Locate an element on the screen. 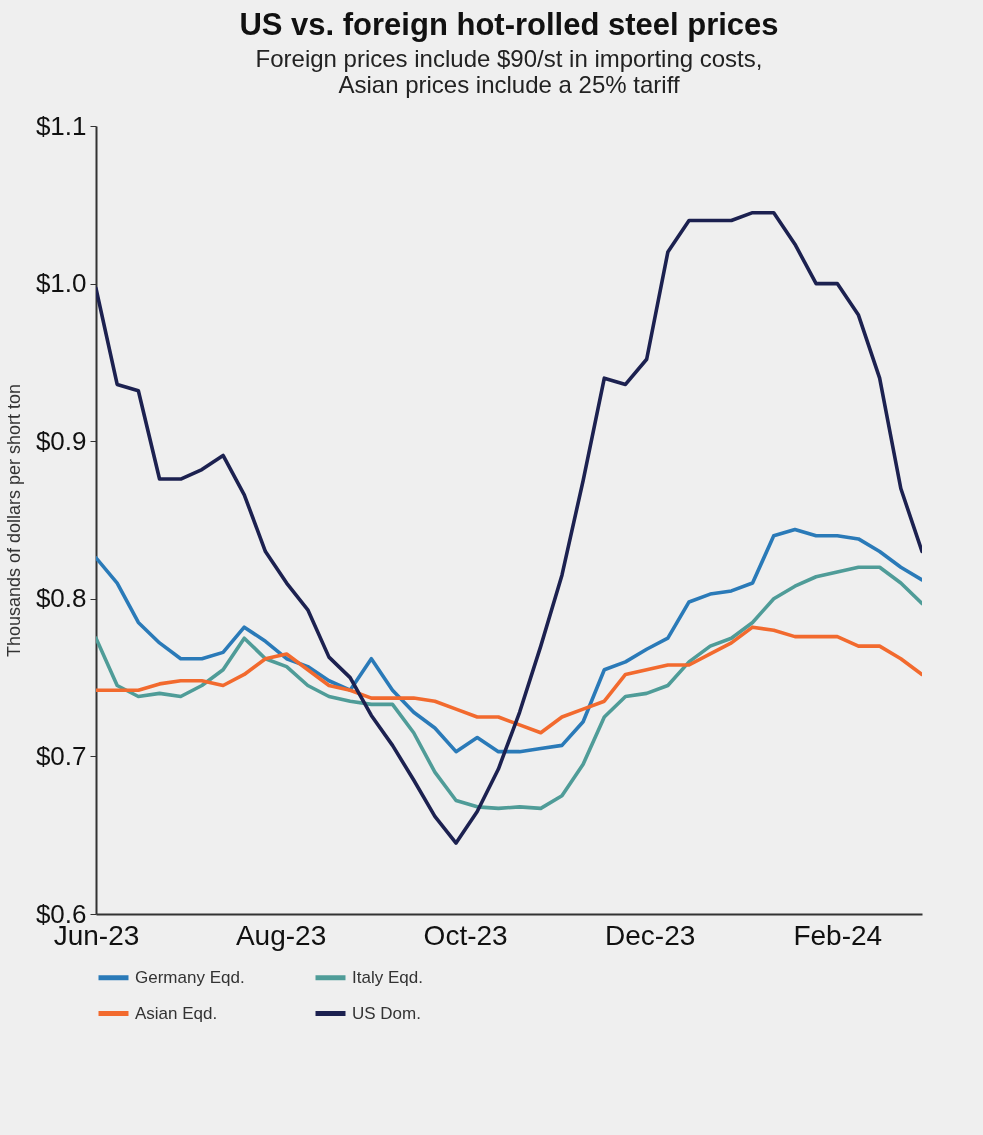  y-tick-label: $0.8 is located at coordinates (61, 598).